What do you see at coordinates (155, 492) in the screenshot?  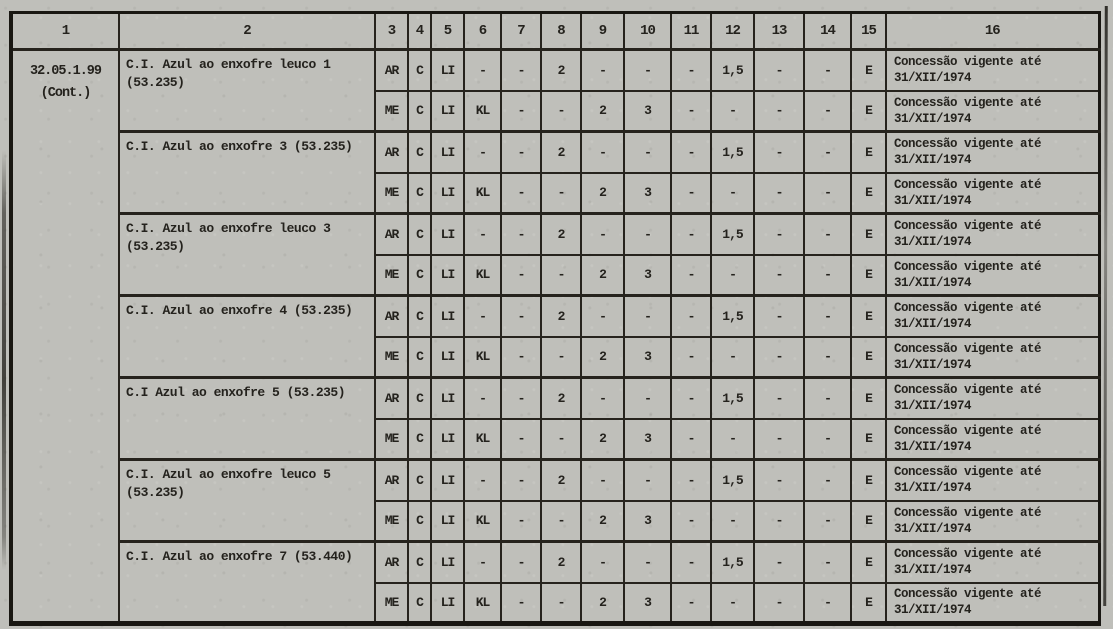 I see `text-line: (53.235)` at bounding box center [155, 492].